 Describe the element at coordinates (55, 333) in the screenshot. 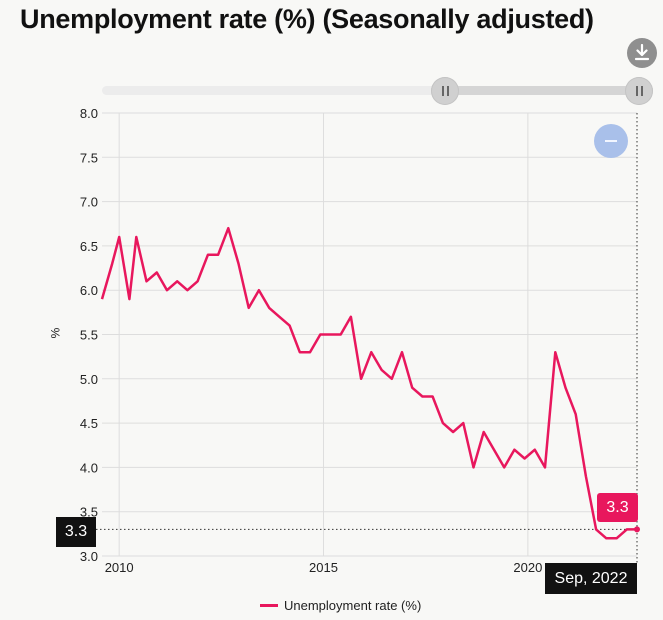

I see `y-axis-label: %` at that location.